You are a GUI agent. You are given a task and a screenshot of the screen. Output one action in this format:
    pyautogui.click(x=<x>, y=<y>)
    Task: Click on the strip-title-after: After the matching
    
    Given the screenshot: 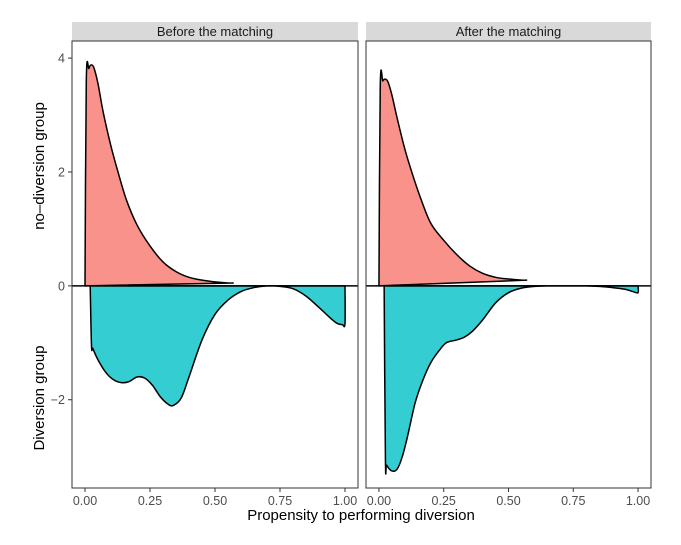 What is the action you would take?
    pyautogui.click(x=509, y=31)
    